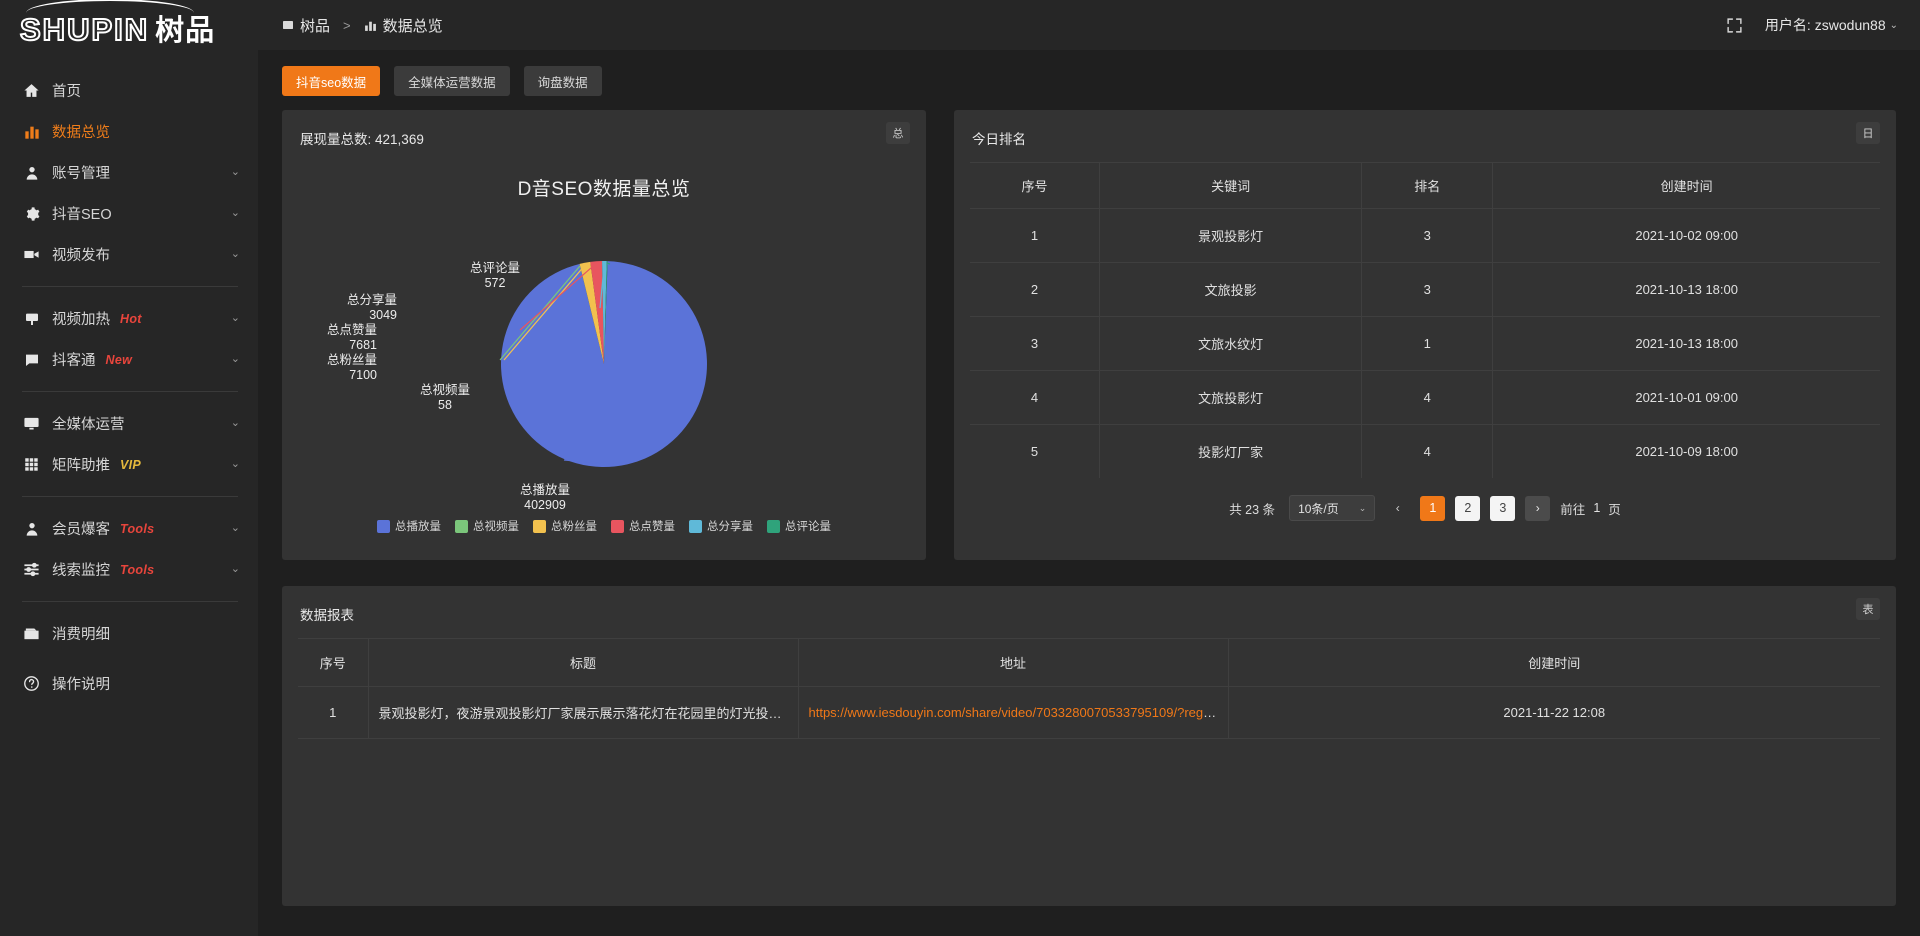 The width and height of the screenshot is (1920, 936). I want to click on pie-label-name-总点赞量: 总点赞量, so click(352, 330).